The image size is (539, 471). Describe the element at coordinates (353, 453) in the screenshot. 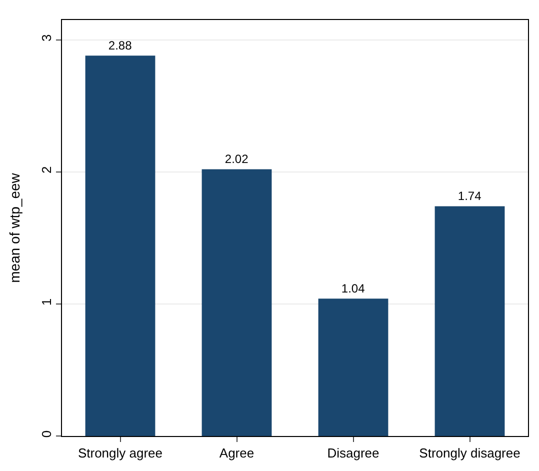

I see `x-tick-label: Disagree` at that location.